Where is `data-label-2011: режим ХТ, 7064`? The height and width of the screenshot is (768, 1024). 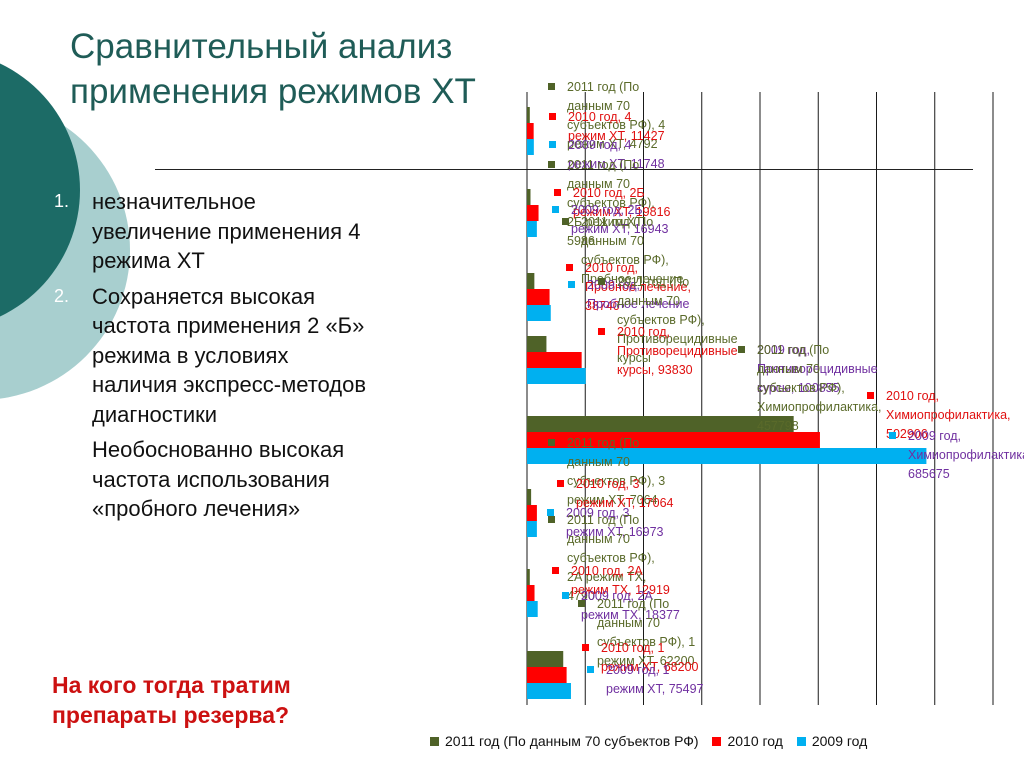 data-label-2011: режим ХТ, 7064 is located at coordinates (612, 500).